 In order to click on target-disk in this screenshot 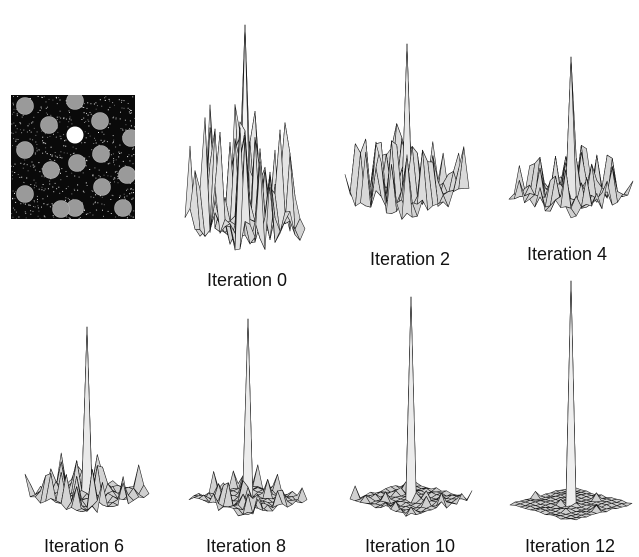, I will do `click(75, 135)`.